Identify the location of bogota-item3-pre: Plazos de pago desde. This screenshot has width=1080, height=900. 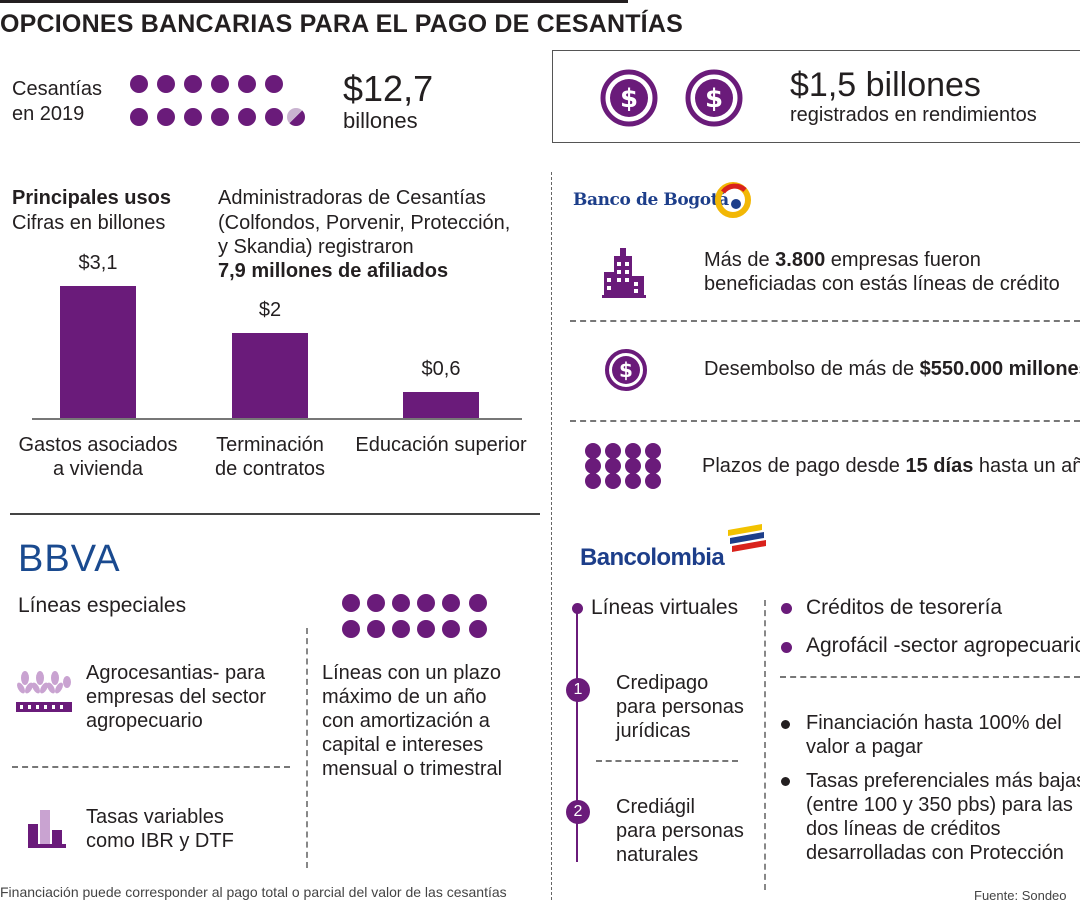
(804, 466).